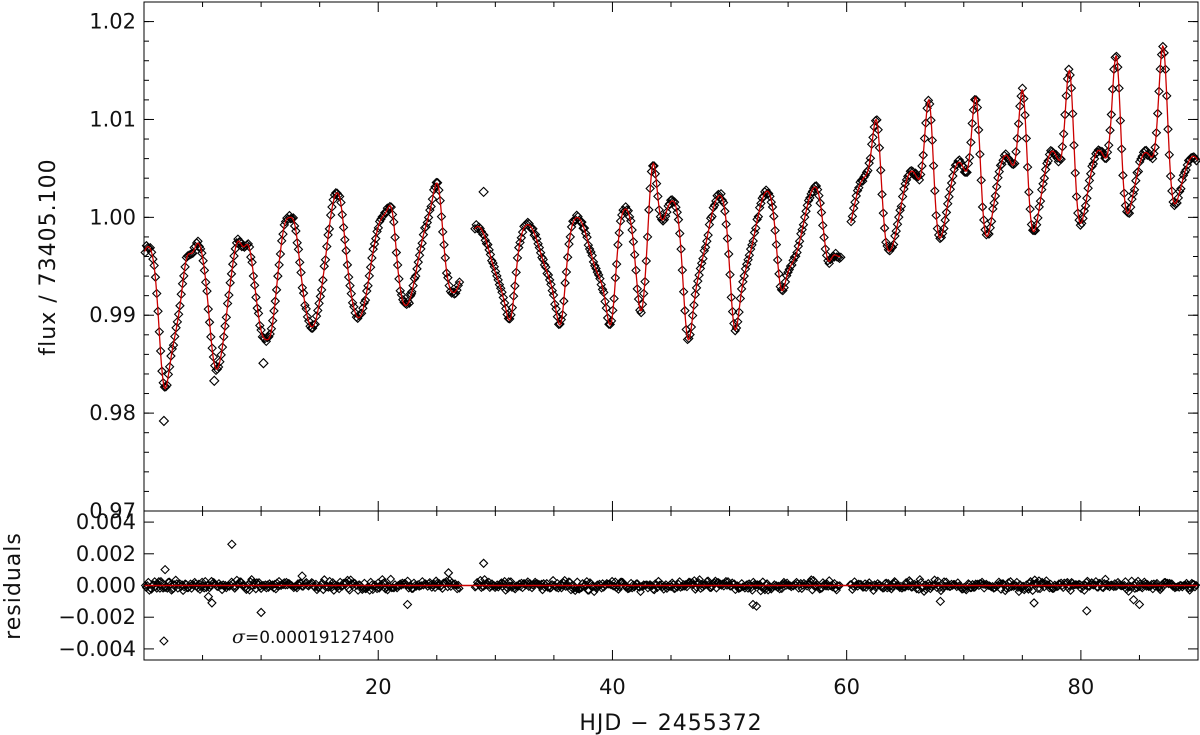 This screenshot has height=735, width=1200. Describe the element at coordinates (112, 315) in the screenshot. I see `main-y-tick-label: 0.99` at that location.